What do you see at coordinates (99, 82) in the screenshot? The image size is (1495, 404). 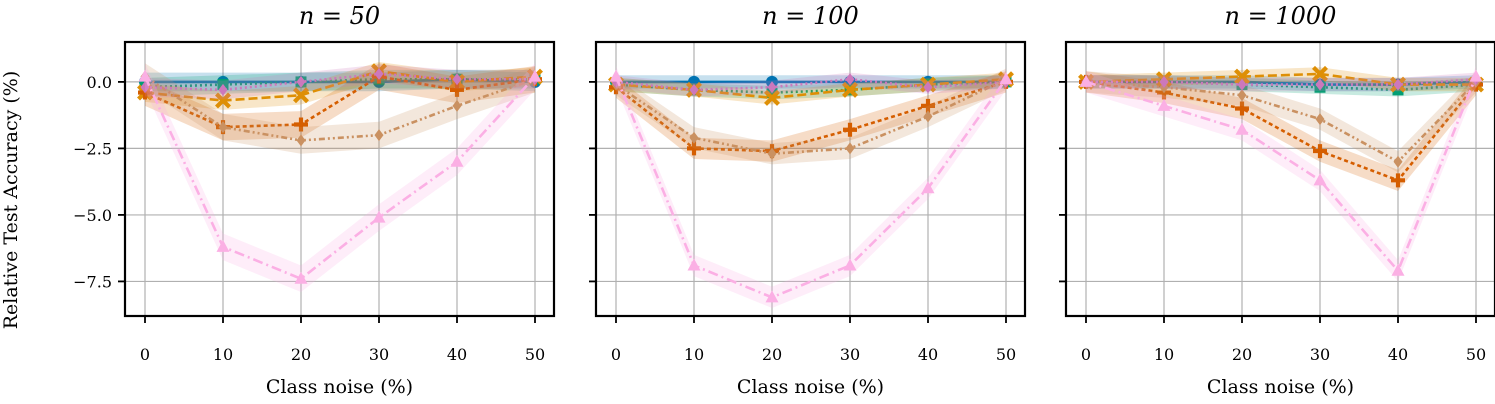 I see `y-tick-label: 0.0` at bounding box center [99, 82].